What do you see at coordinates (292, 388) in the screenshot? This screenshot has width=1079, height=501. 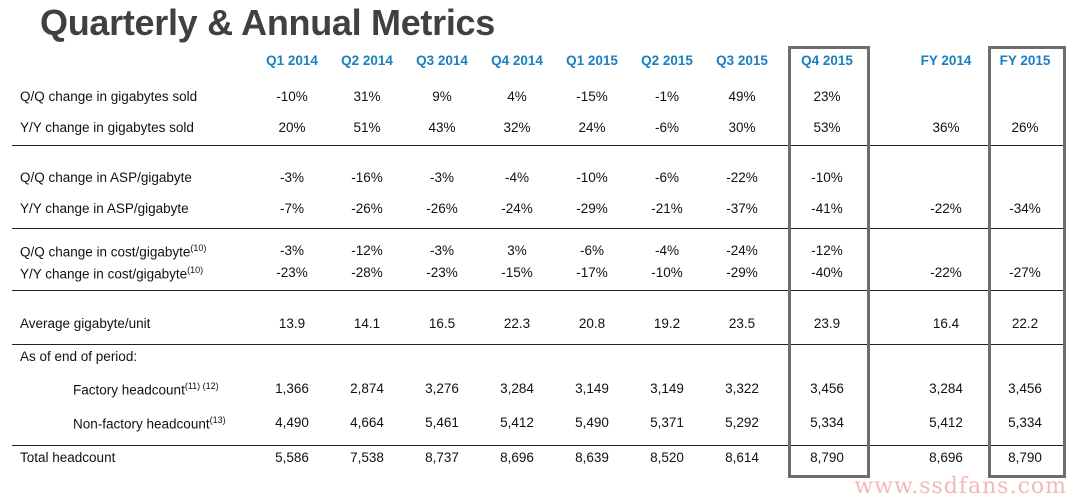 I see `table-cell: 1,366` at bounding box center [292, 388].